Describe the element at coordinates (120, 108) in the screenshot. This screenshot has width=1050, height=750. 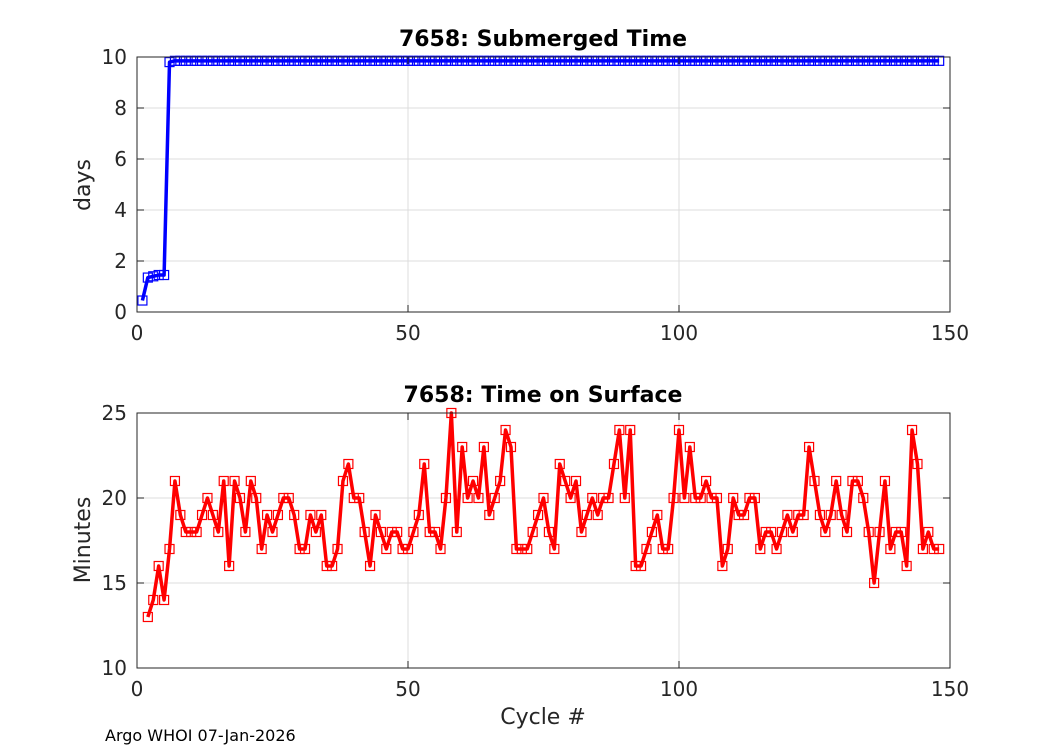
I see `y-tick-label: 8` at that location.